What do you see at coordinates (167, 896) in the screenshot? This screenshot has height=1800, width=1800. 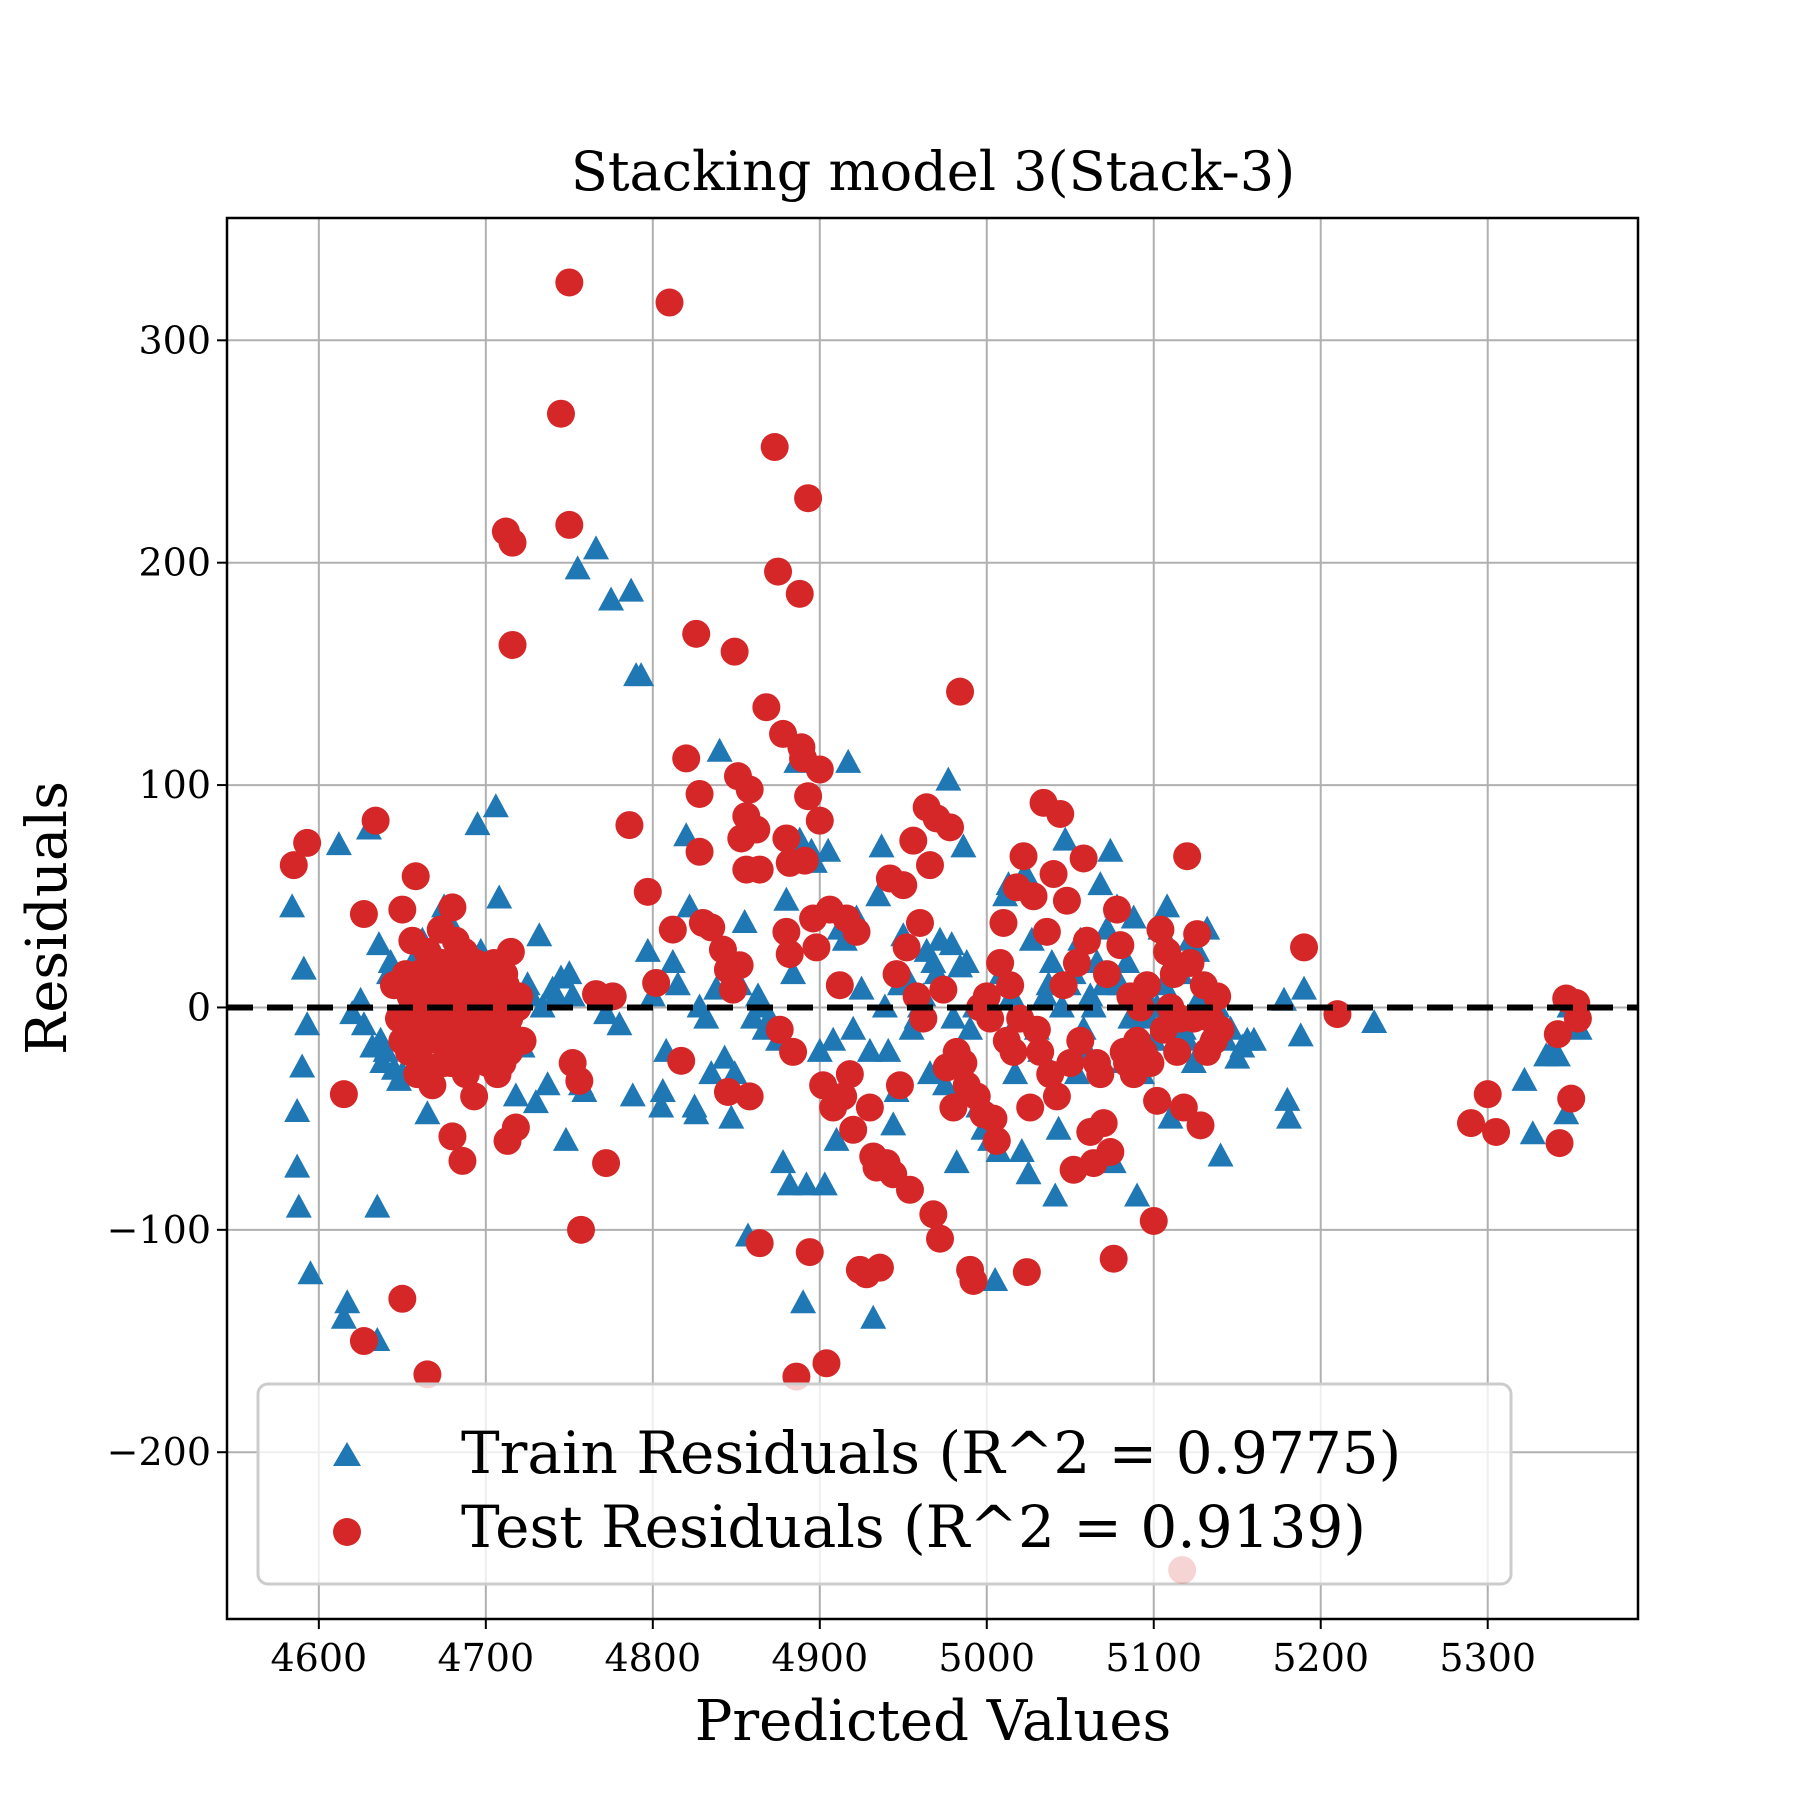 I see `y-axis-ticks: −200 −100 0 100 200 300` at bounding box center [167, 896].